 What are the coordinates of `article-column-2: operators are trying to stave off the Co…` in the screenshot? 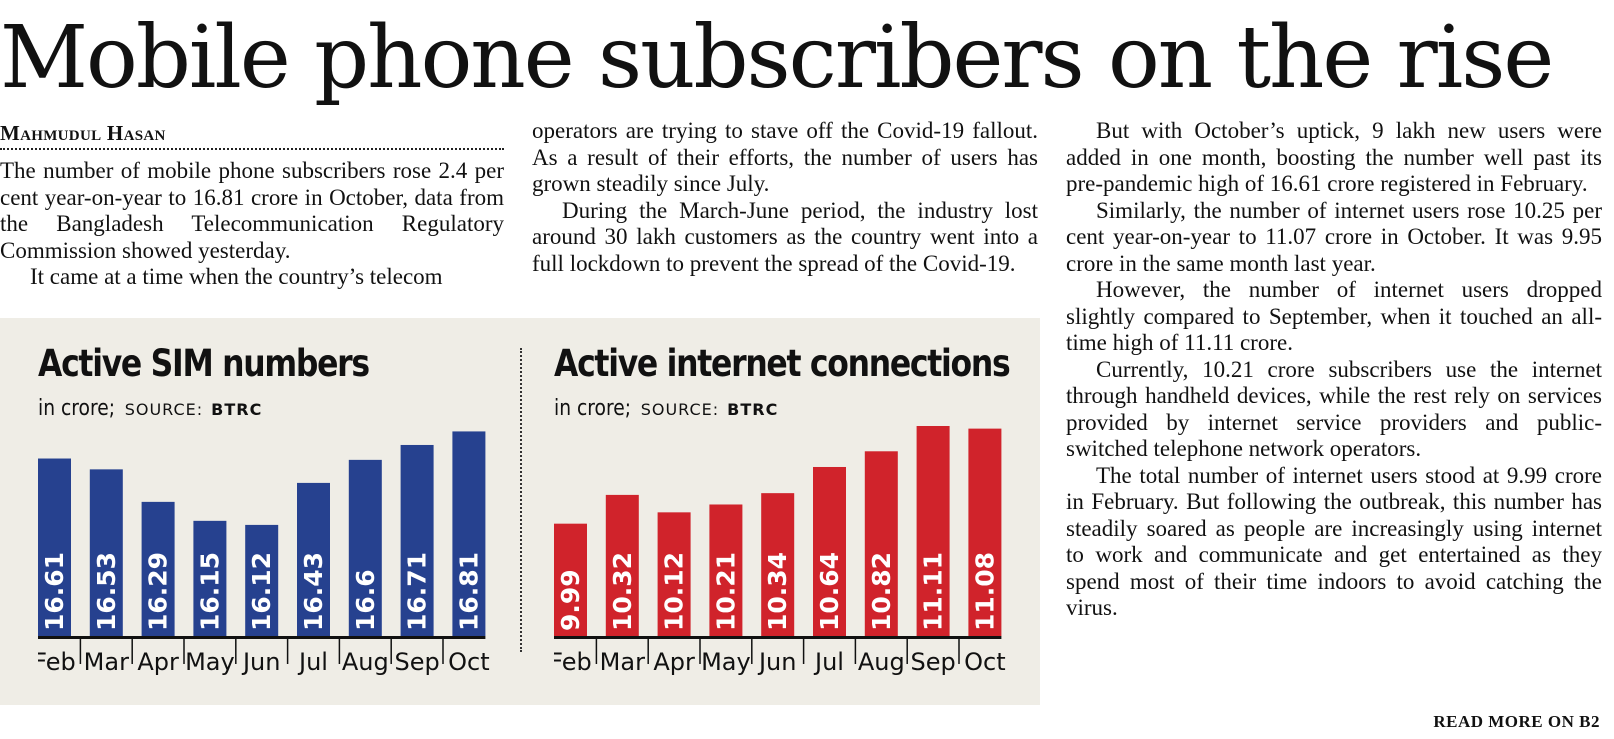 It's located at (785, 197).